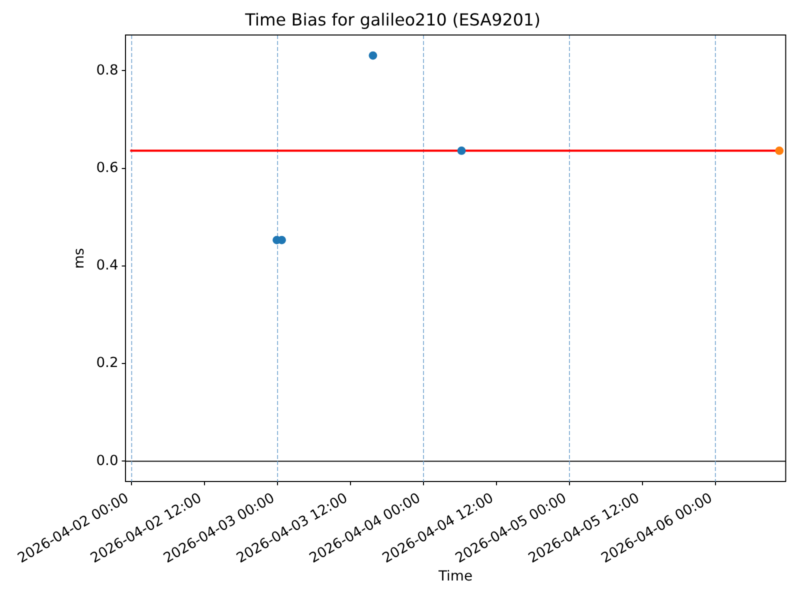  Describe the element at coordinates (107, 266) in the screenshot. I see `y-tick-label: 0.4` at that location.